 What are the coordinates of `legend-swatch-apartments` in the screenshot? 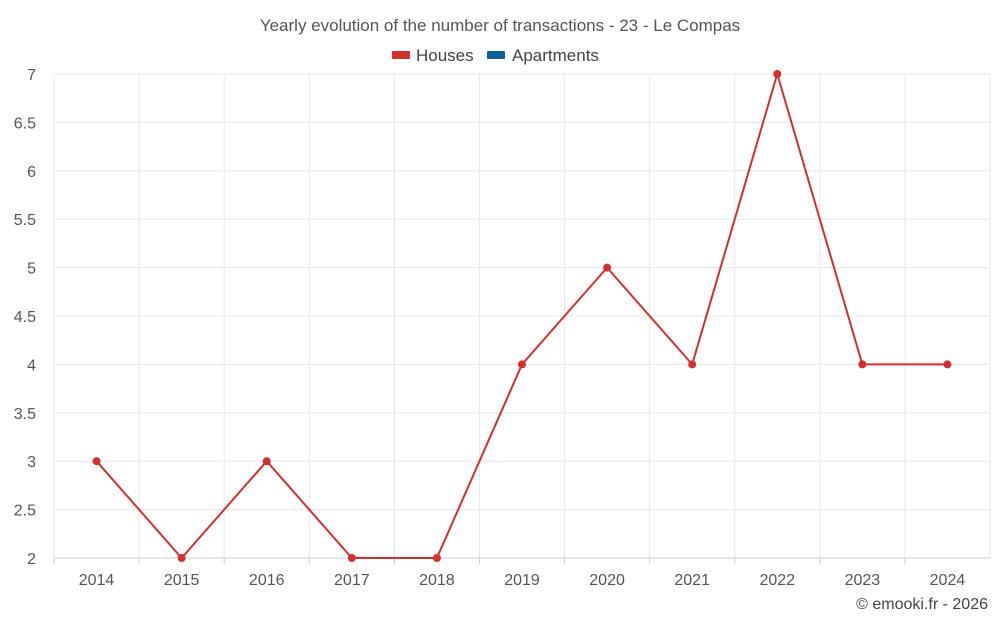 It's located at (496, 55).